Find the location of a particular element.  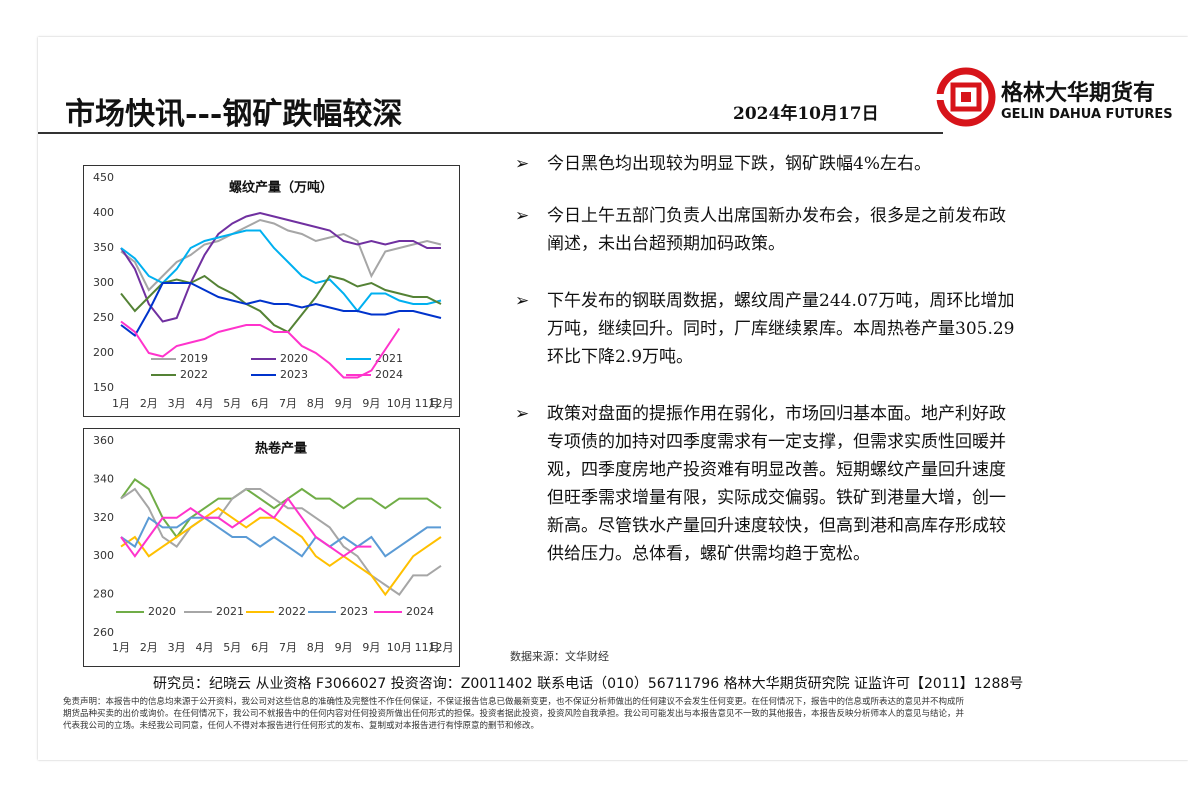

bullet-line: 万吨，继续回升。同时，厂库继续累库。本周热卷产量305.29 is located at coordinates (781, 329).